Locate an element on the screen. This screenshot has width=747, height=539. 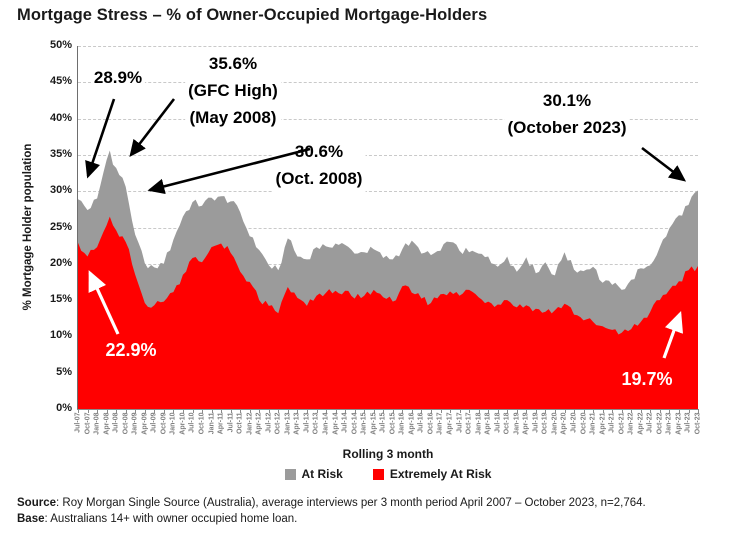
y-axis-label: 30% is located at coordinates (60, 190).